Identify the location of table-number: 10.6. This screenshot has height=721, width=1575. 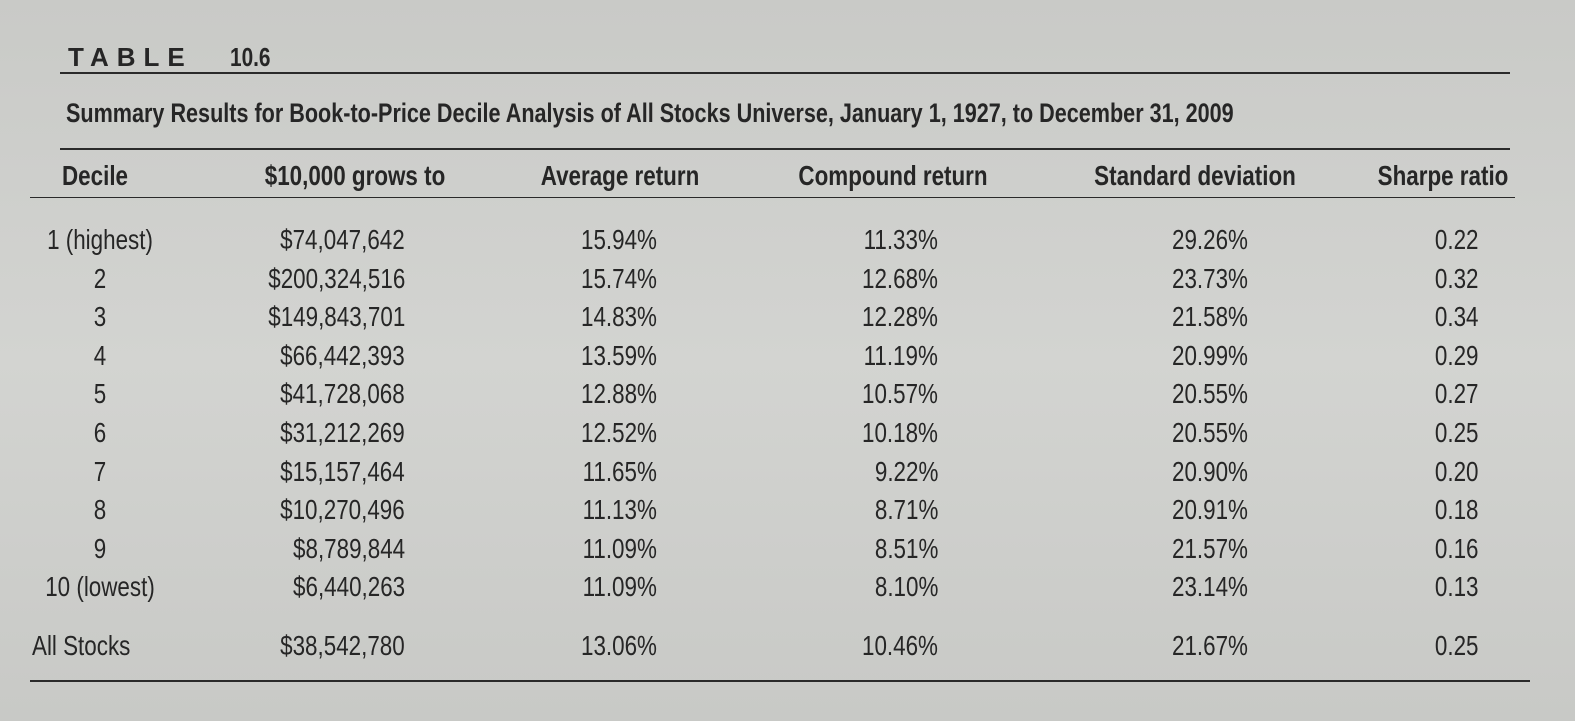
(250, 57).